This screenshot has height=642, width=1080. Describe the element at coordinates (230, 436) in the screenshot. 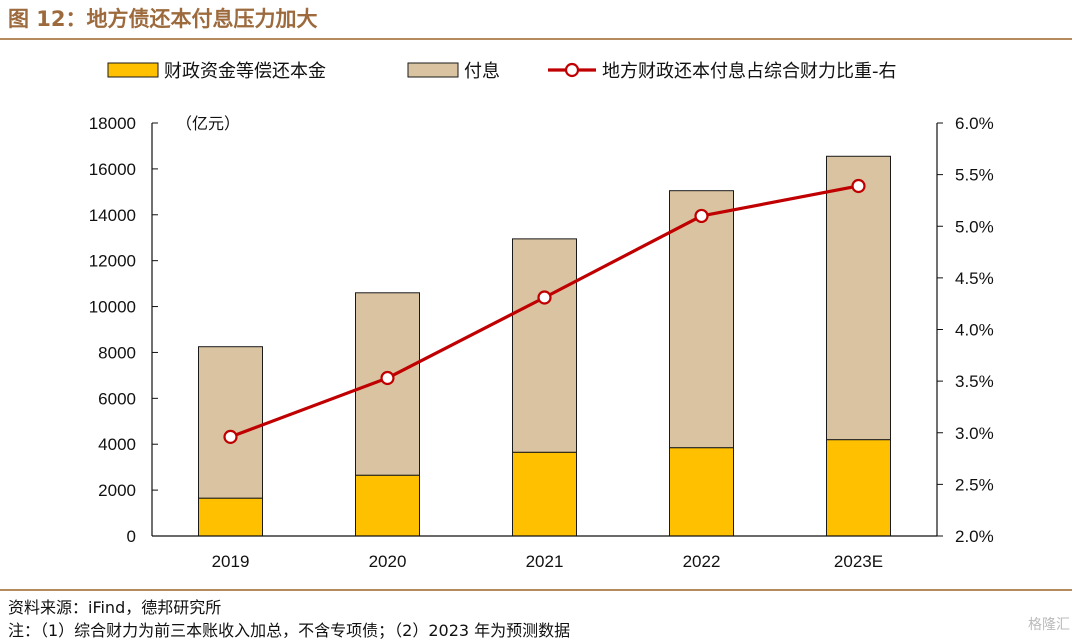

I see `ratio-point-2019` at that location.